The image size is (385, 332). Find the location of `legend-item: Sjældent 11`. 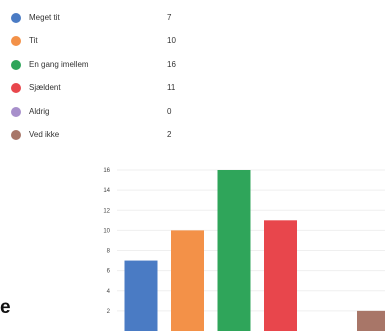

legend-item: Sjældent 11 is located at coordinates (110, 88).